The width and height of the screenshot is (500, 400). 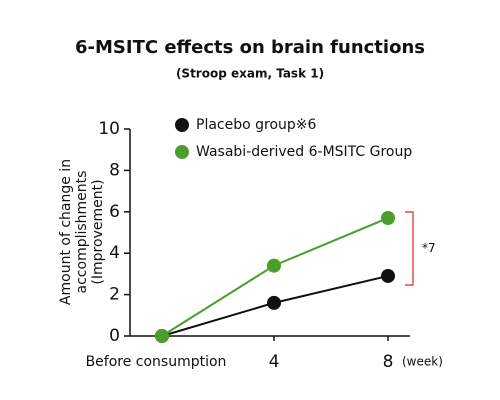 What do you see at coordinates (304, 152) in the screenshot?
I see `legend-label: Wasabi-derived 6-MSITC Group` at bounding box center [304, 152].